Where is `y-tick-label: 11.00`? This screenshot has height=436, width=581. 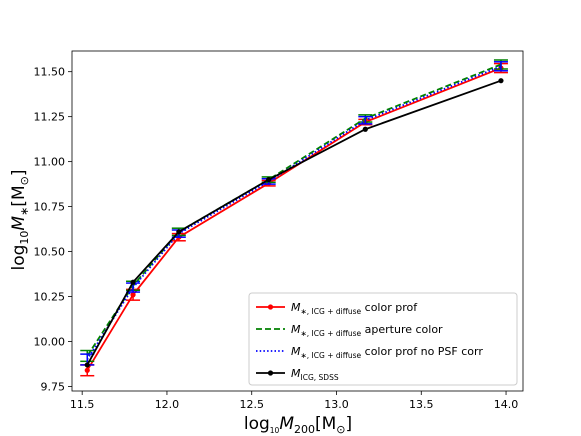 y-tick-label: 11.00 is located at coordinates (50, 162).